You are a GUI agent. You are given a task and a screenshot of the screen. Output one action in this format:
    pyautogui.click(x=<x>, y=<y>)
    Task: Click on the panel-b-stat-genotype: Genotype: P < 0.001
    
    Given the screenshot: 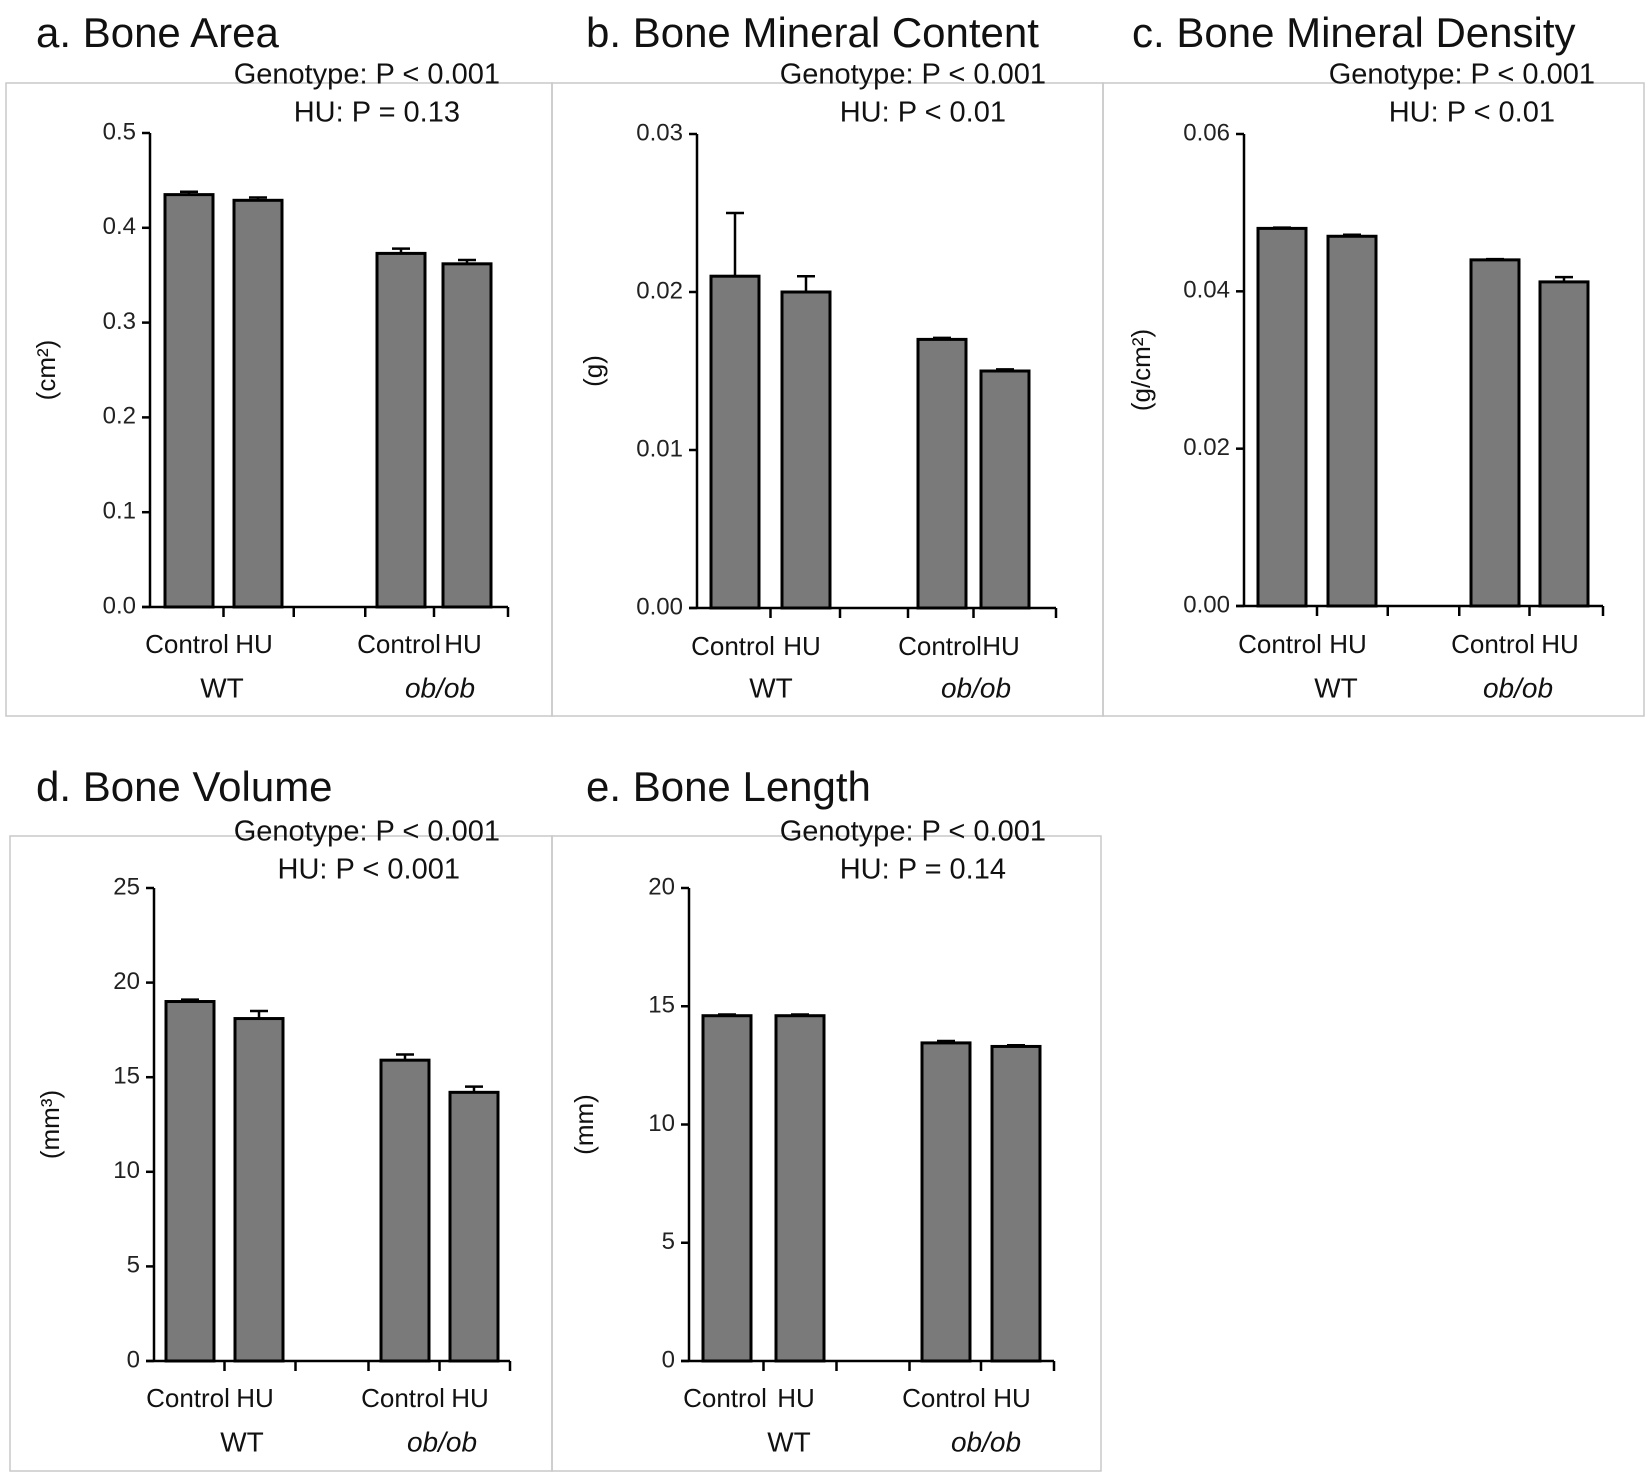 What is the action you would take?
    pyautogui.click(x=913, y=75)
    